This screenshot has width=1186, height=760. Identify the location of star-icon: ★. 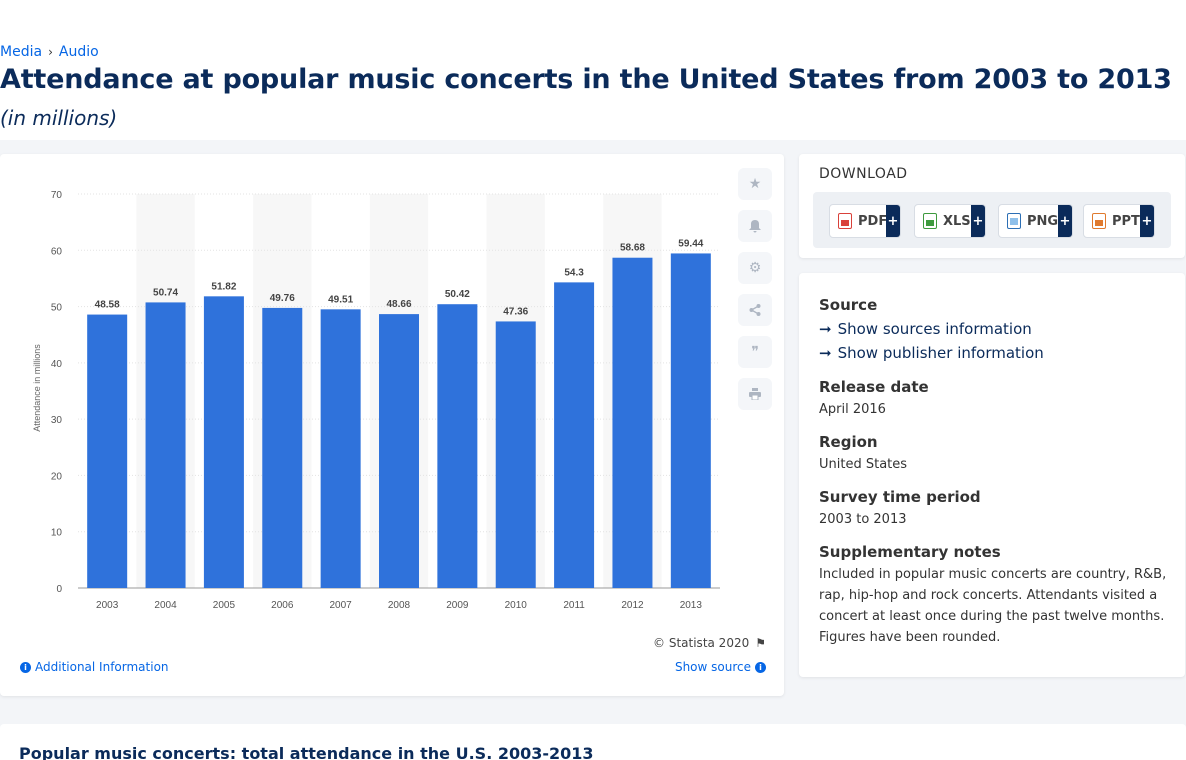
(755, 184).